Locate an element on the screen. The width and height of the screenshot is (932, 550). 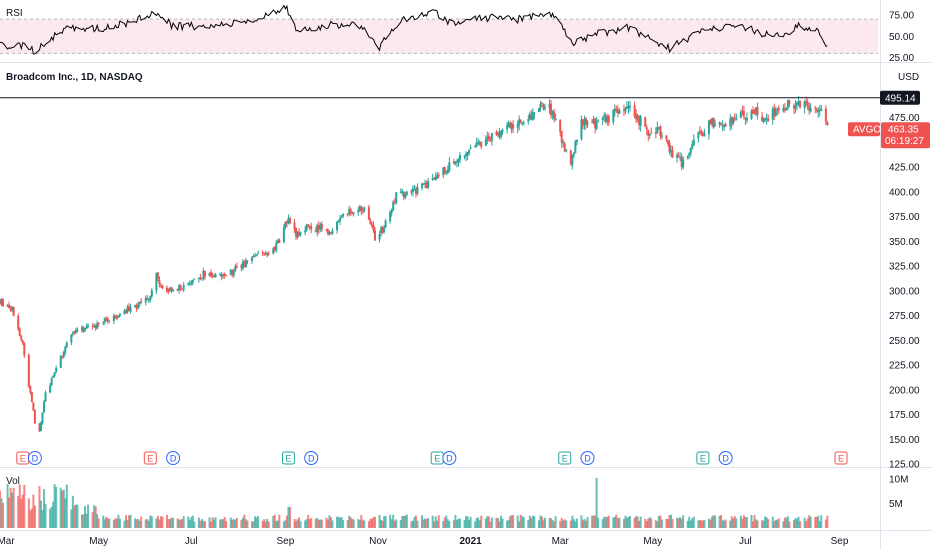
resistance-price-tag: 495.14 is located at coordinates (900, 97).